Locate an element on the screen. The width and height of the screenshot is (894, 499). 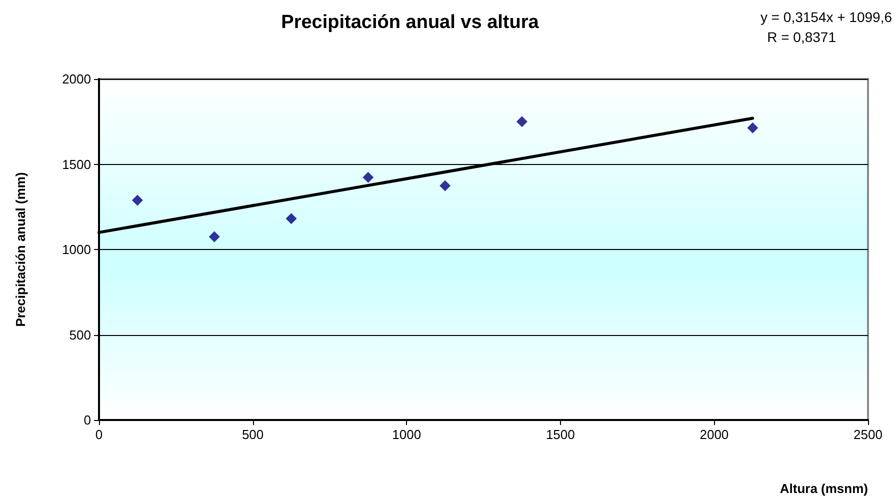
x-axis-title: Altura (msnm) is located at coordinates (824, 488).